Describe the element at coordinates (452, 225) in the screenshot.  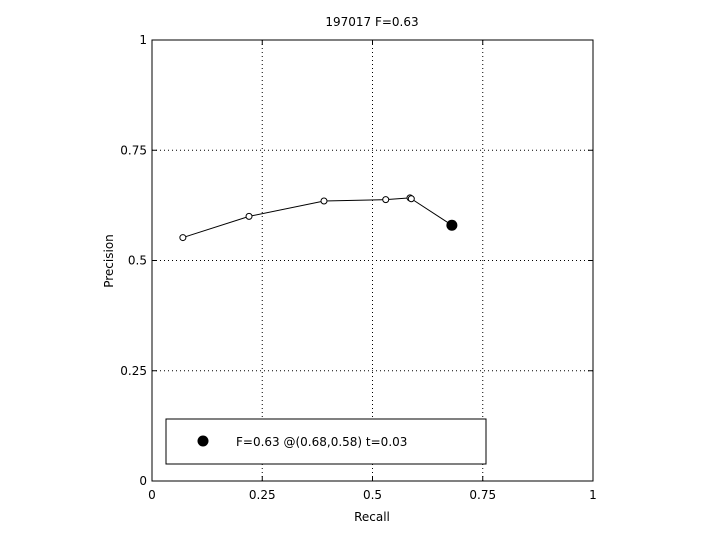
I see `best-f-point` at that location.